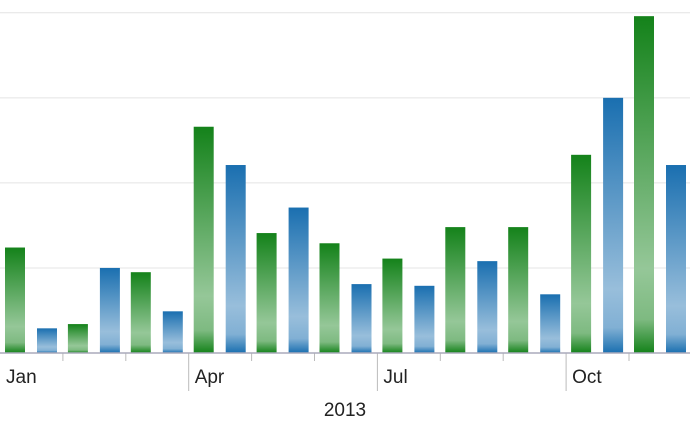 The width and height of the screenshot is (690, 438). Describe the element at coordinates (345, 410) in the screenshot. I see `x-axis-label: 2013` at that location.